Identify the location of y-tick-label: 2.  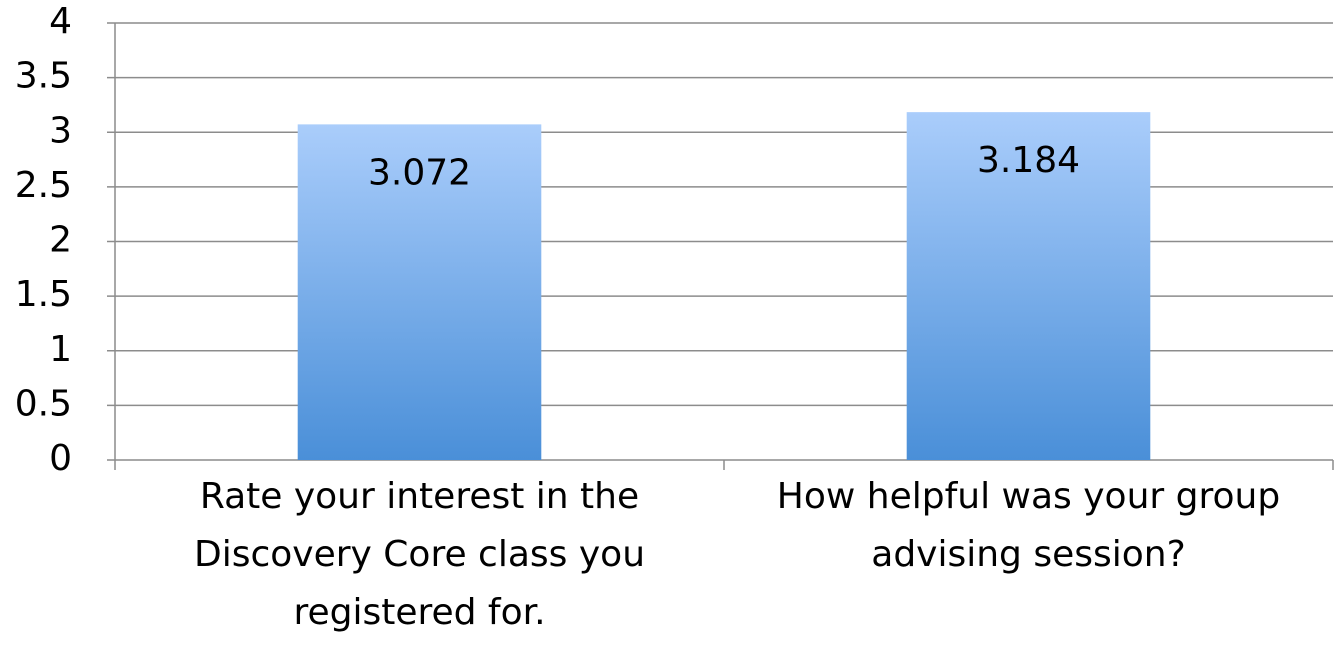
(60, 240).